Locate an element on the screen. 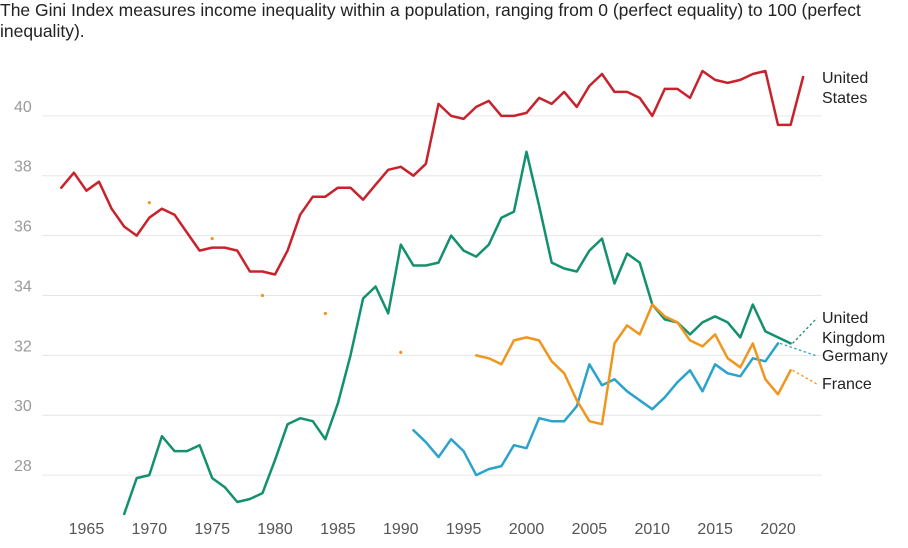  y-tick-label-38: 38 is located at coordinates (23, 167).